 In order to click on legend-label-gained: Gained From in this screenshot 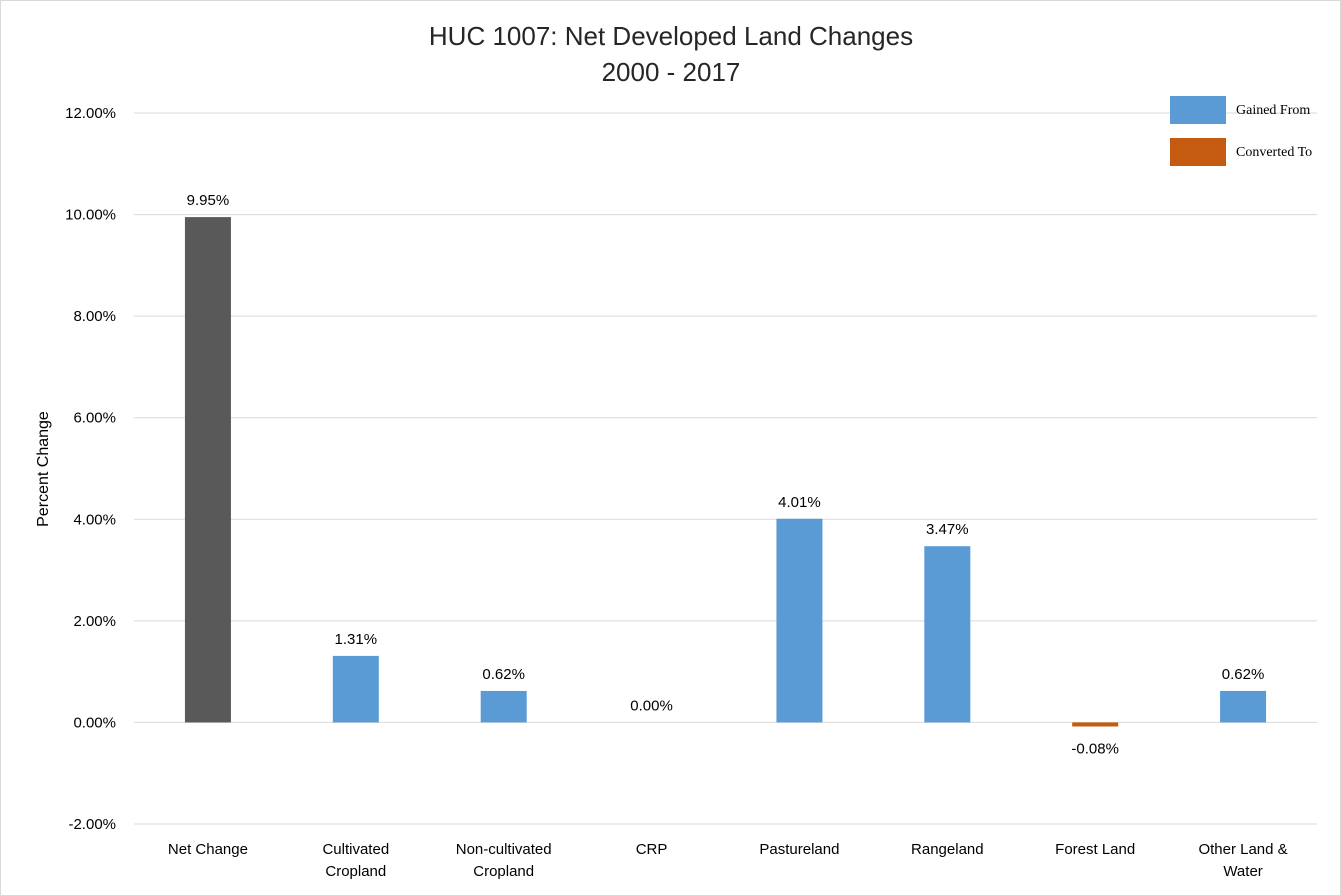, I will do `click(1273, 110)`.